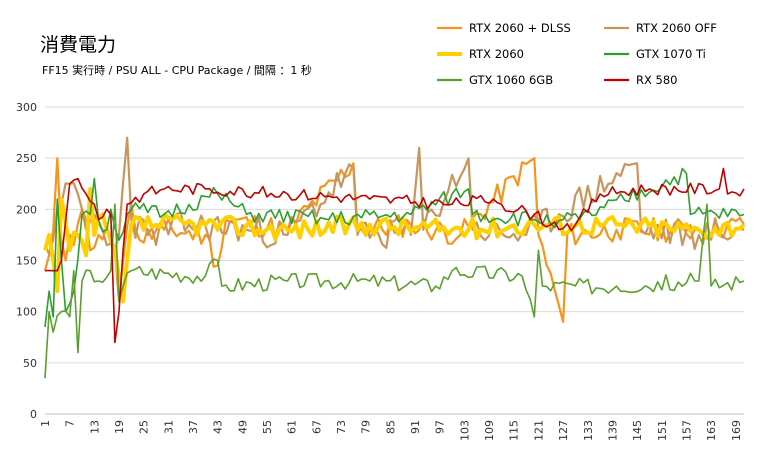  I want to click on y-tick-label: 300, so click(26, 107).